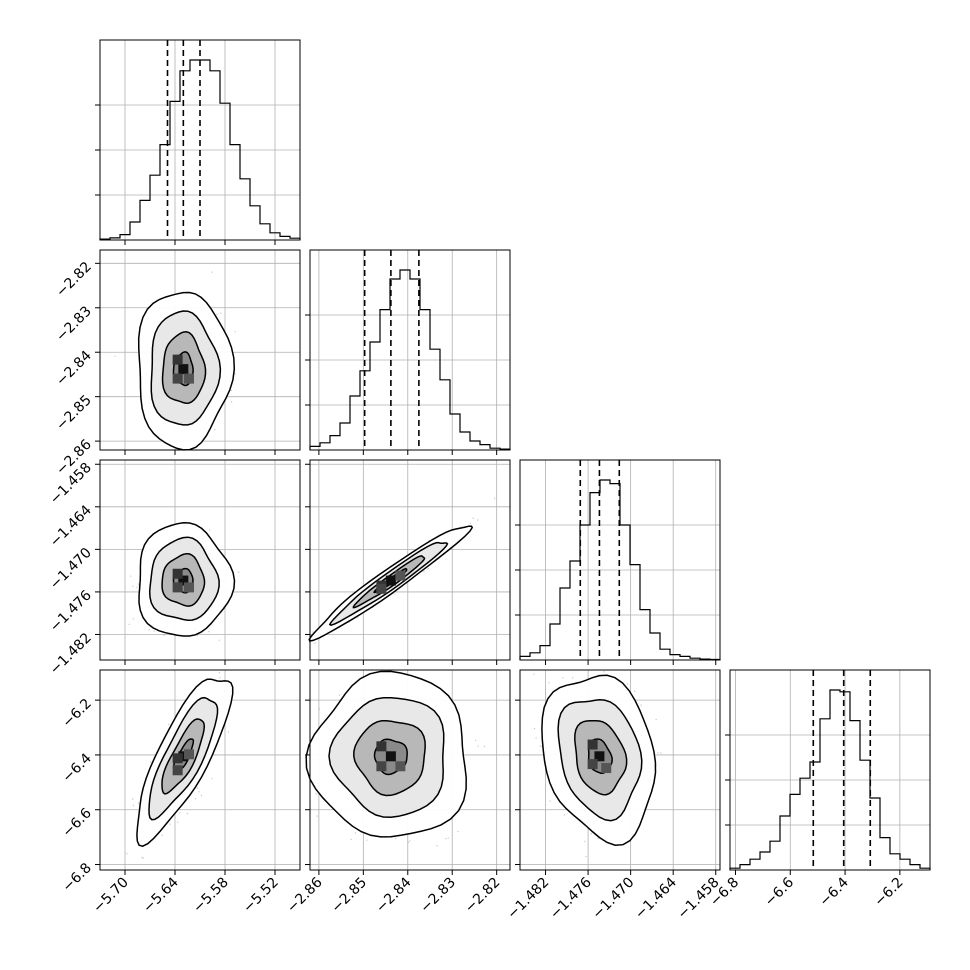  I want to click on x-tick-label: −5.64, so click(161, 895).